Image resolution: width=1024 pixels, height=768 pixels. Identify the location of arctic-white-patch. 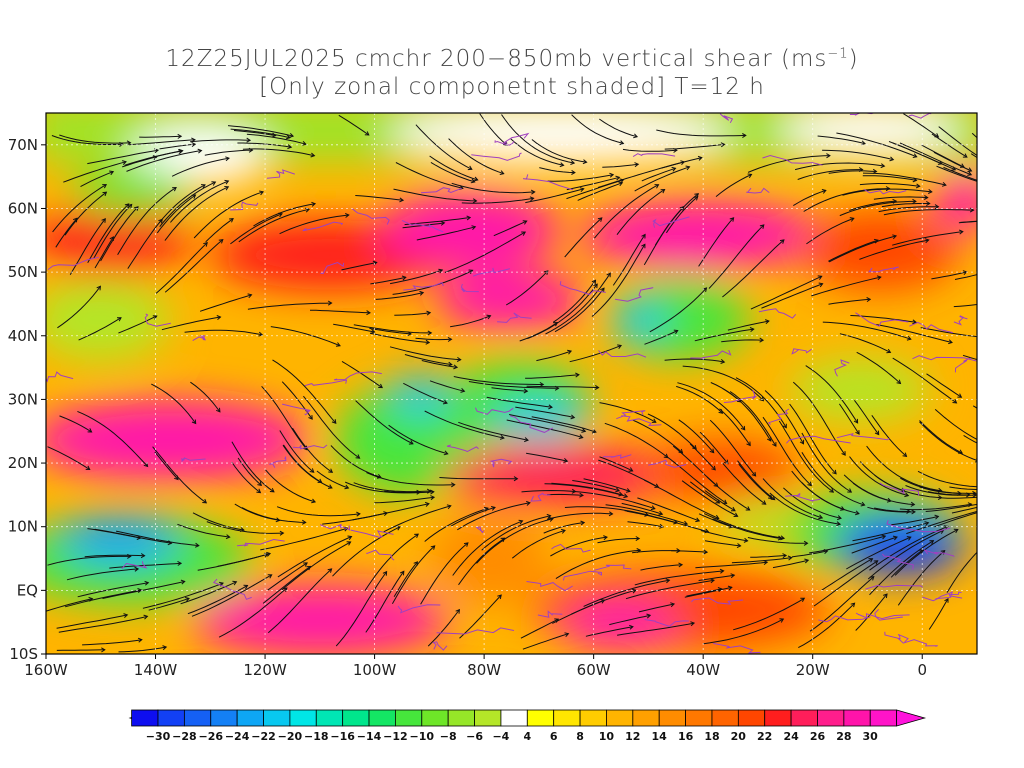
(560, 139).